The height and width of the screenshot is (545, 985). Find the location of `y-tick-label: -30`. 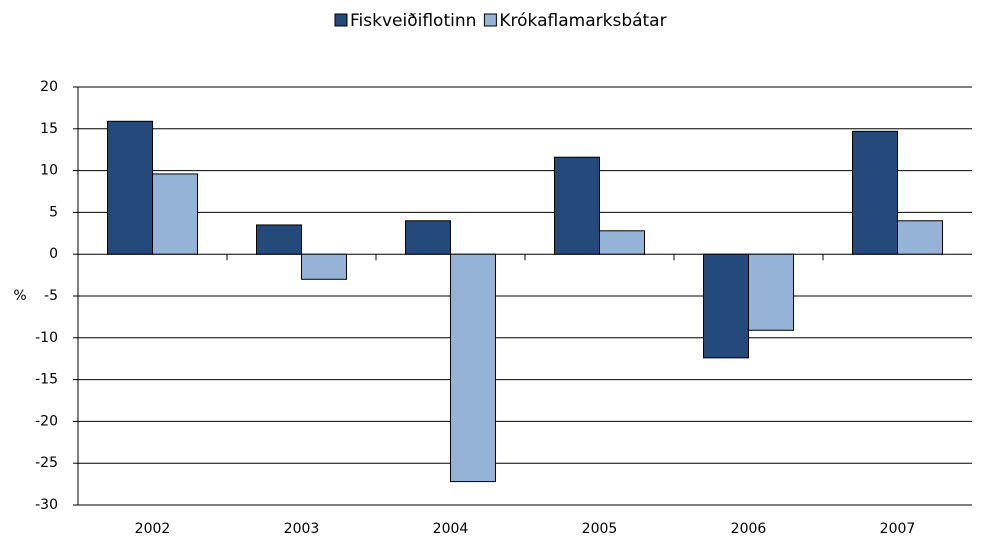

y-tick-label: -30 is located at coordinates (46, 505).